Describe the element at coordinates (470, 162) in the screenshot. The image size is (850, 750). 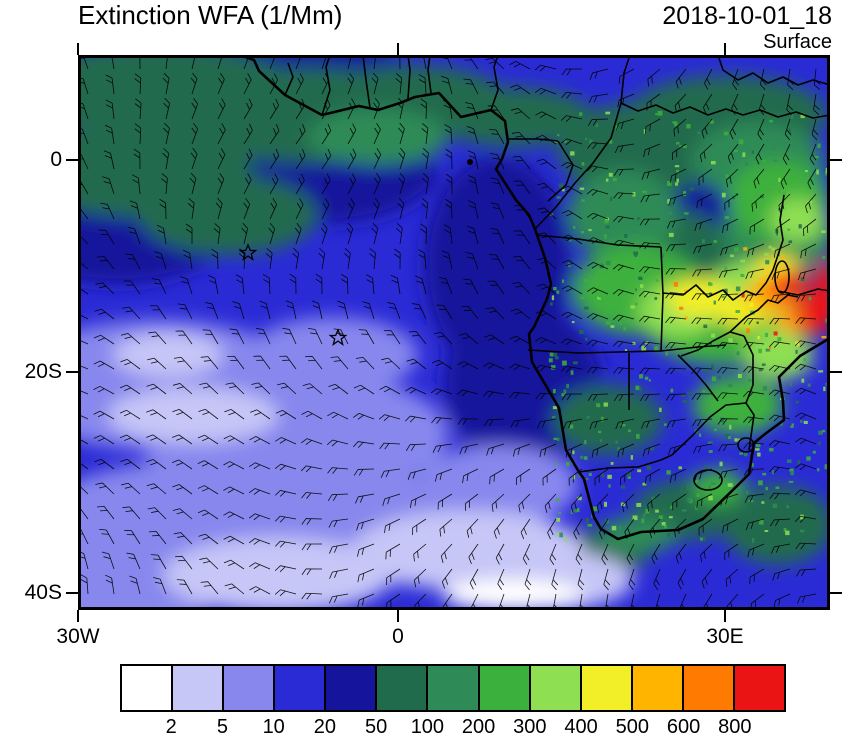
I see `dot-marker` at that location.